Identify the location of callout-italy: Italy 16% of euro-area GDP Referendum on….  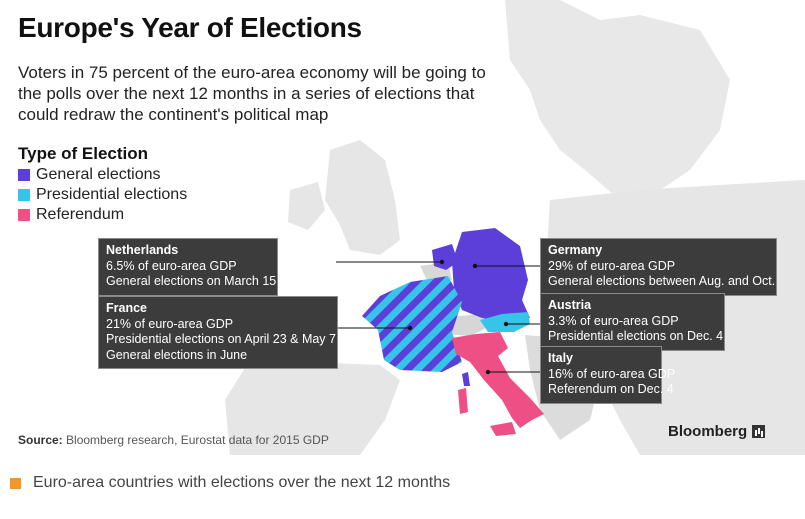
(608, 375).